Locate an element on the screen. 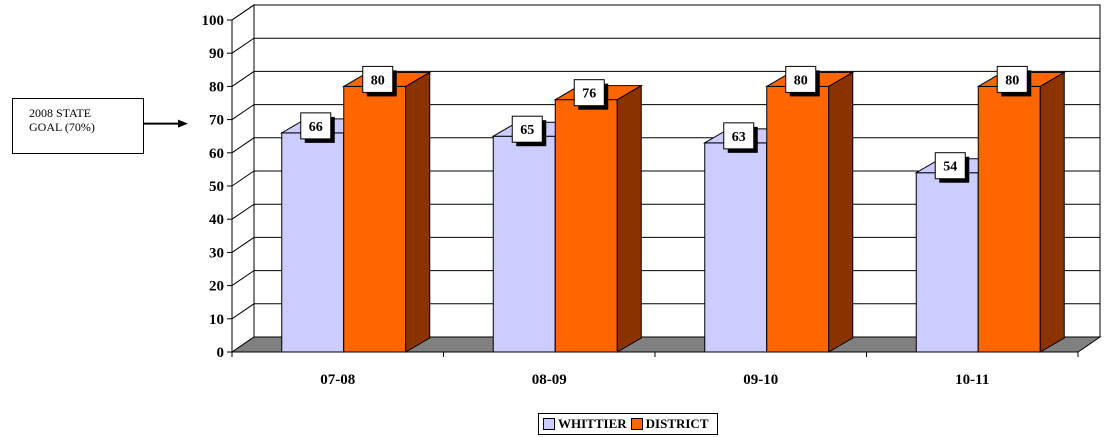 The image size is (1110, 437). state-goal-line1: 2008 STATE is located at coordinates (60, 113).